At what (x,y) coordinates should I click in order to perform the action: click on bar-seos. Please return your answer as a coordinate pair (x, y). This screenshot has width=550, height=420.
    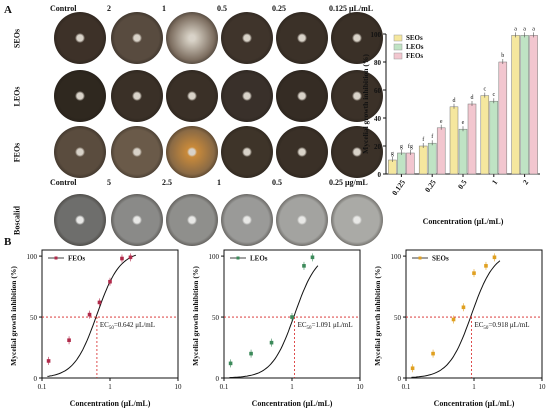
    Looking at the image, I should click on (423, 160).